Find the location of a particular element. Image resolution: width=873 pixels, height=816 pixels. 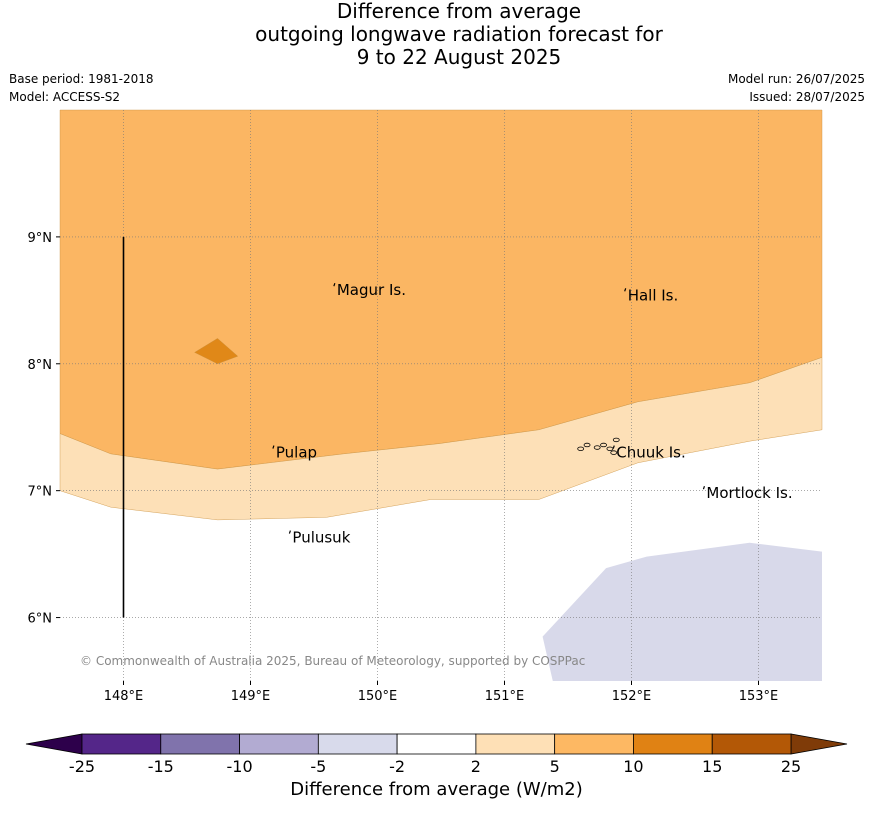

place-label-4: Mortlock Is. is located at coordinates (749, 493).